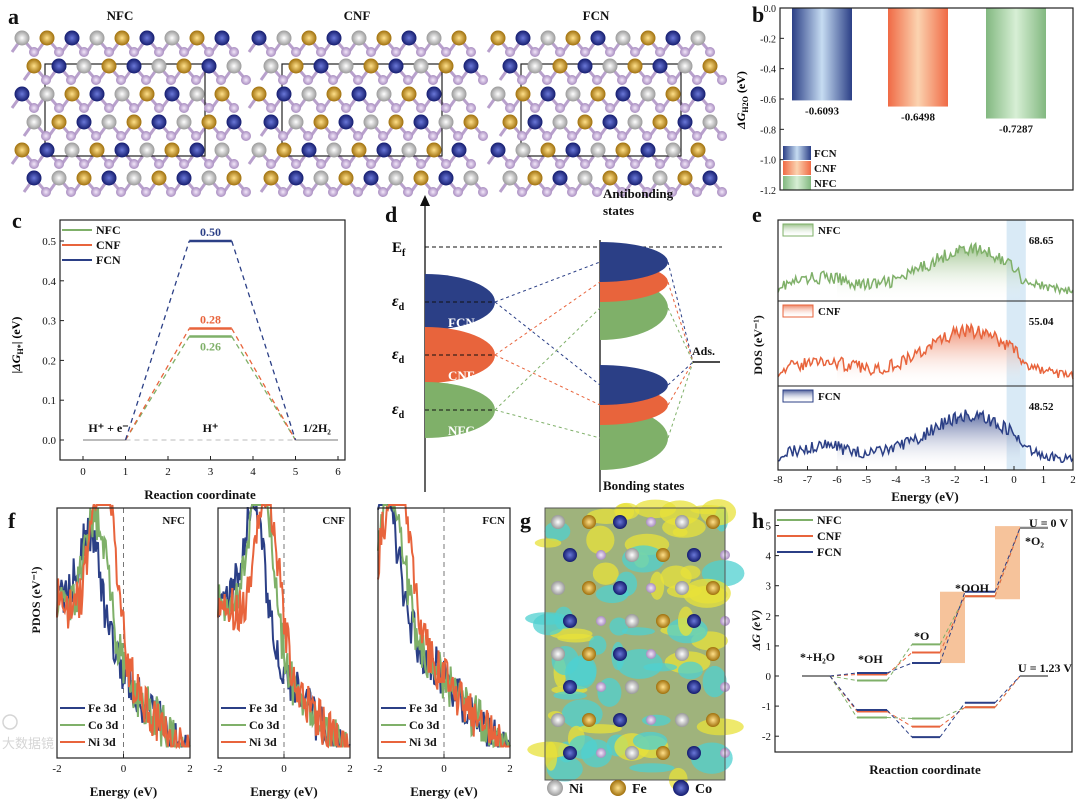 The image size is (1080, 801). What do you see at coordinates (1044, 480) in the screenshot?
I see `x-tick-label: 1` at bounding box center [1044, 480].